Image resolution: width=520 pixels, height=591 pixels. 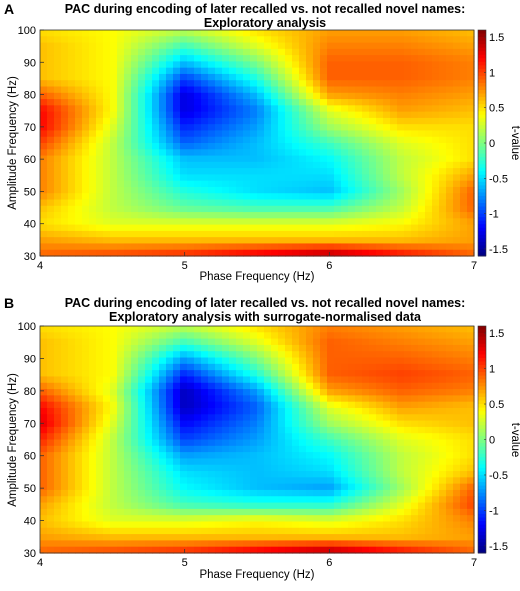 I want to click on colorbar-swatch, so click(x=482, y=345).